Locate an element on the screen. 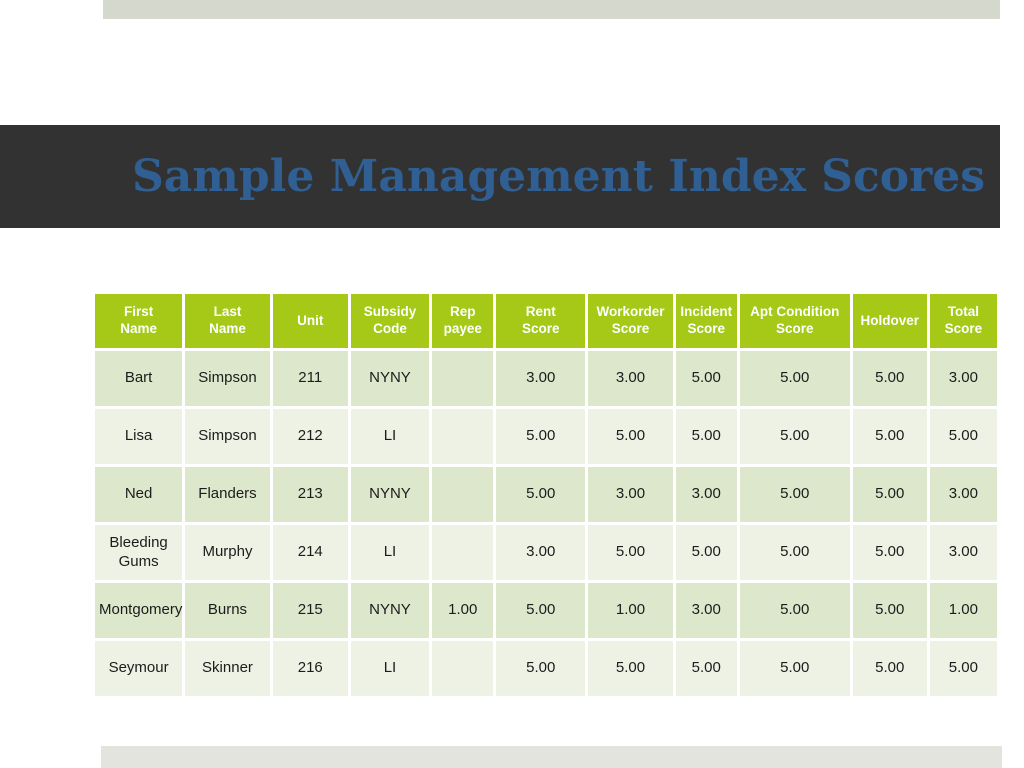 The height and width of the screenshot is (768, 1024). table-cell: Lisa is located at coordinates (139, 436).